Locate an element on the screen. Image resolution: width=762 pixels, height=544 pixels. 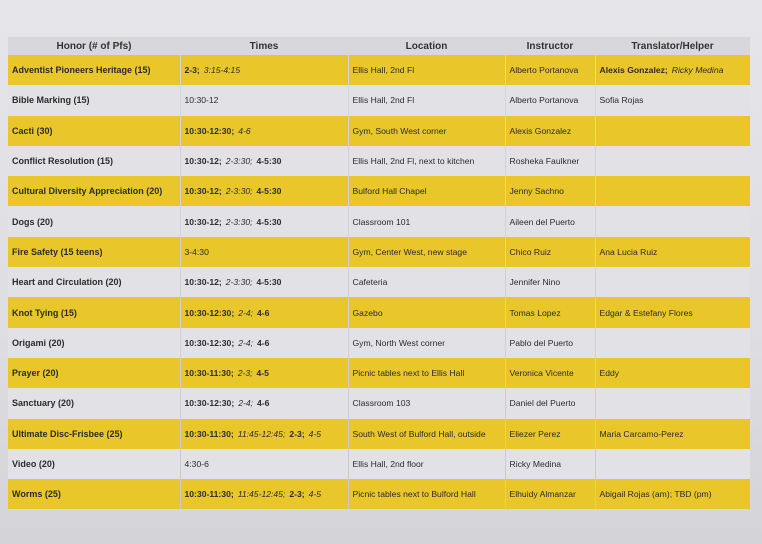
helper-cell: Eddy is located at coordinates (672, 373).